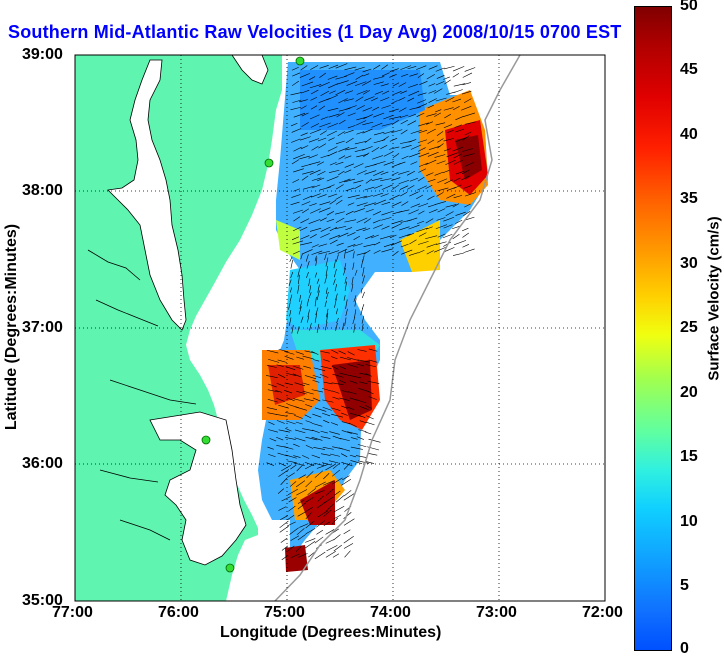 This screenshot has height=659, width=724. Describe the element at coordinates (602, 612) in the screenshot. I see `x-tick-label: 72:00` at that location.